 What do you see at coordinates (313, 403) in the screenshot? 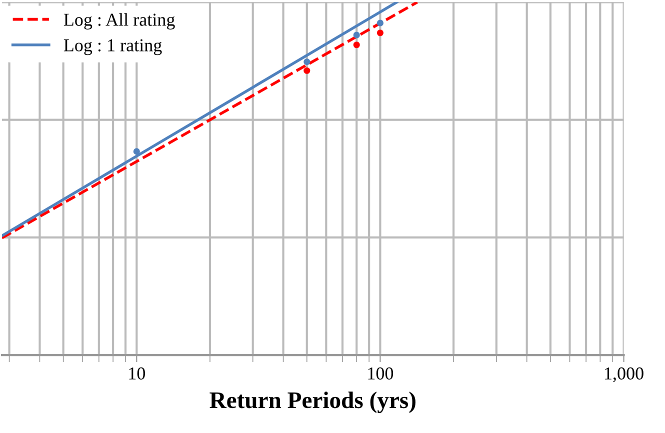
I see `x-axis-title: Return Periods (yrs)` at bounding box center [313, 403].